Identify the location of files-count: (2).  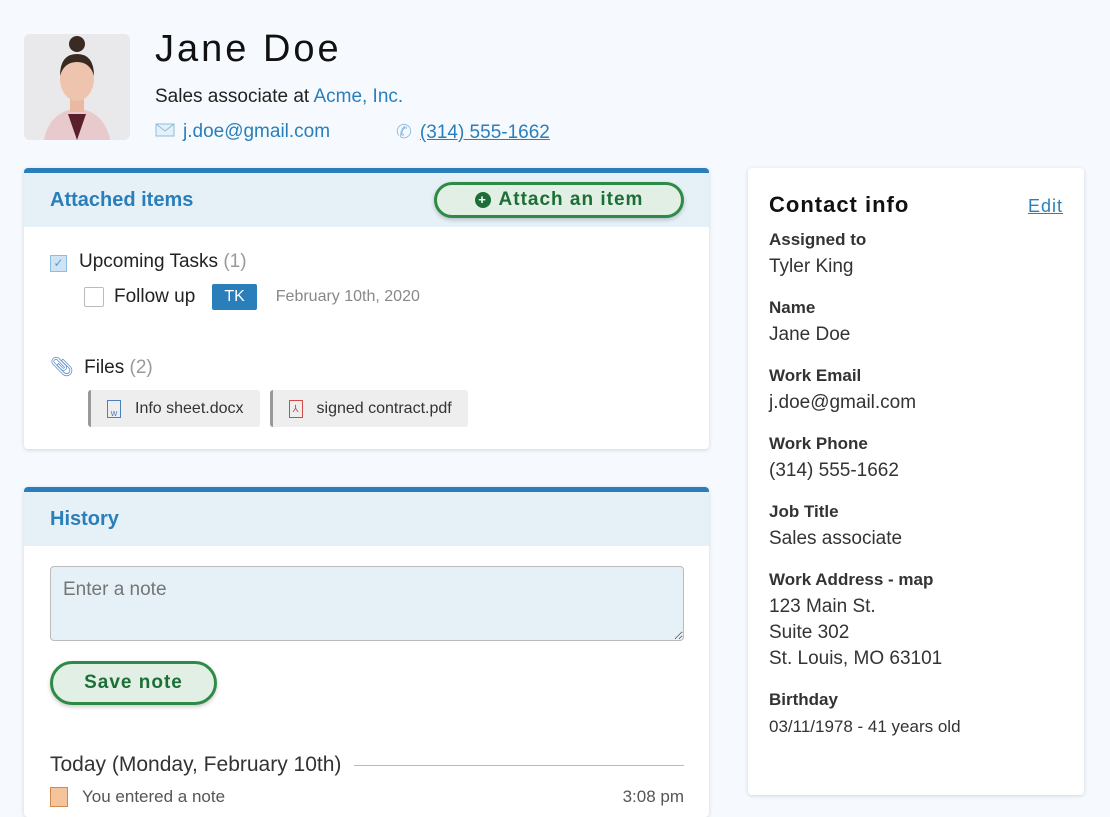
(141, 367).